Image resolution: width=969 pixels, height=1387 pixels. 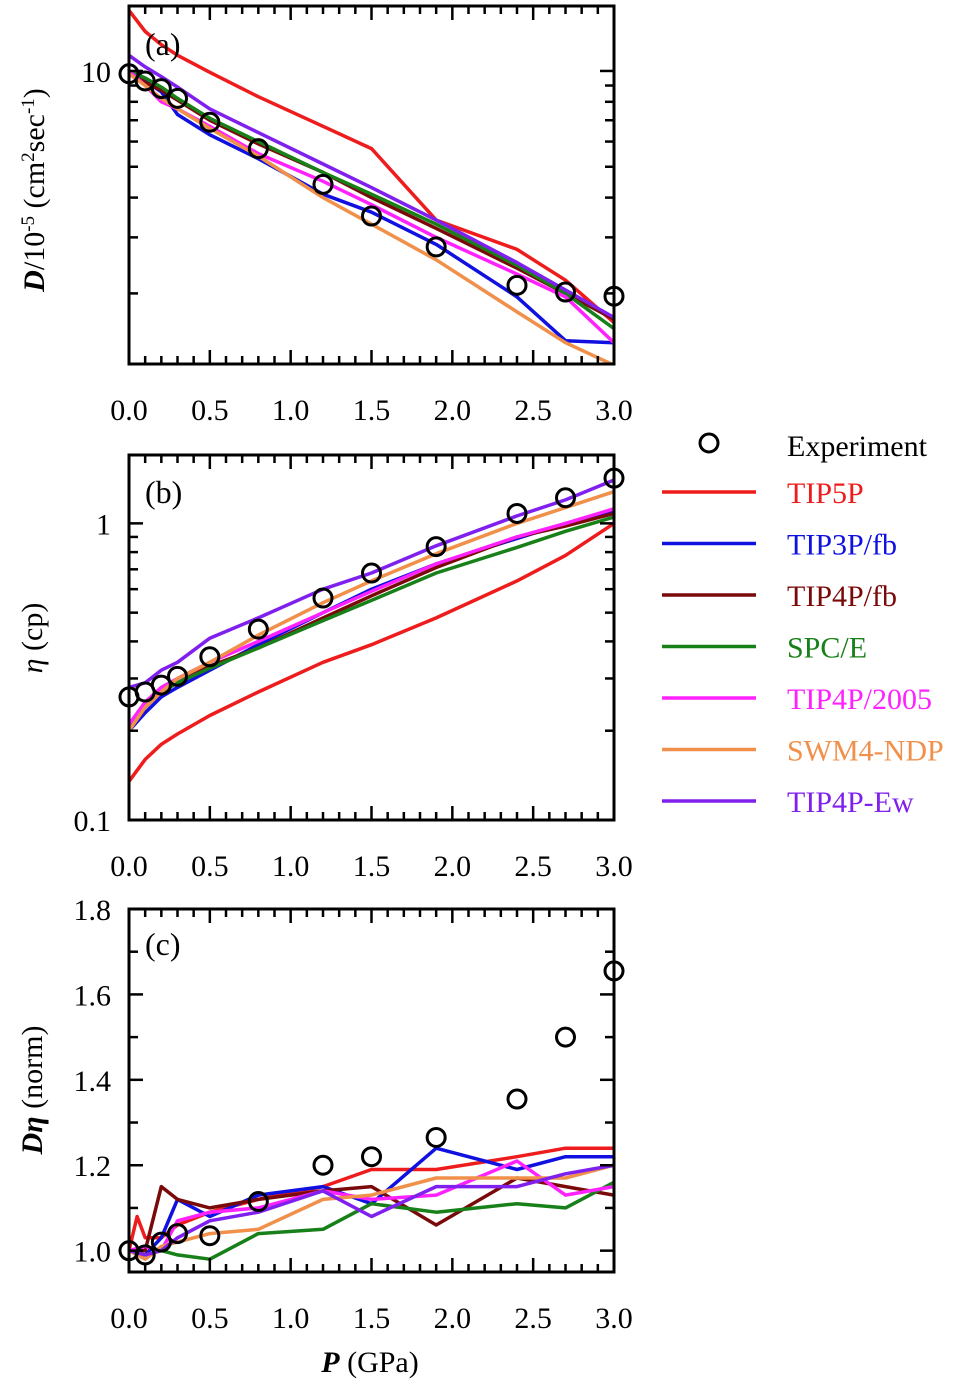 I want to click on legend-label-swm4-ndp: SWM4-NDP, so click(x=865, y=751).